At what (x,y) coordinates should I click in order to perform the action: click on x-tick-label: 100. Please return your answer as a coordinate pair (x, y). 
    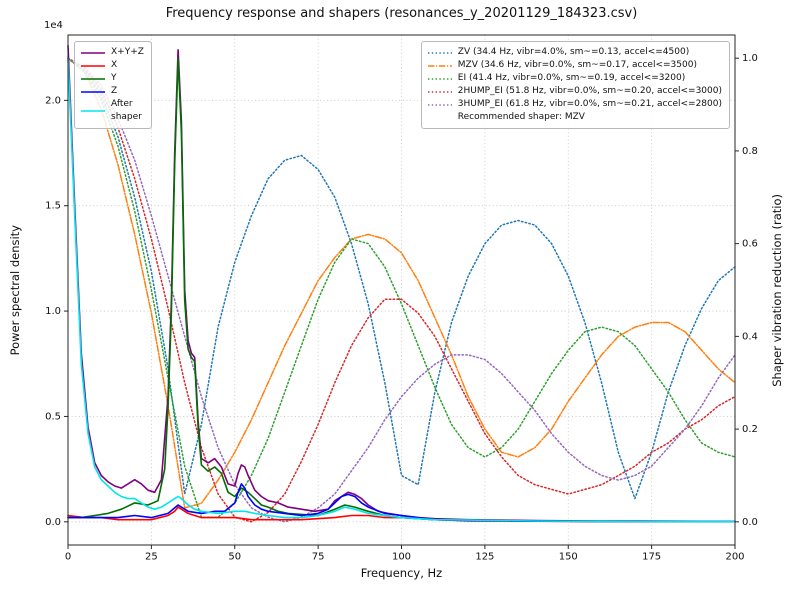
    Looking at the image, I should click on (401, 556).